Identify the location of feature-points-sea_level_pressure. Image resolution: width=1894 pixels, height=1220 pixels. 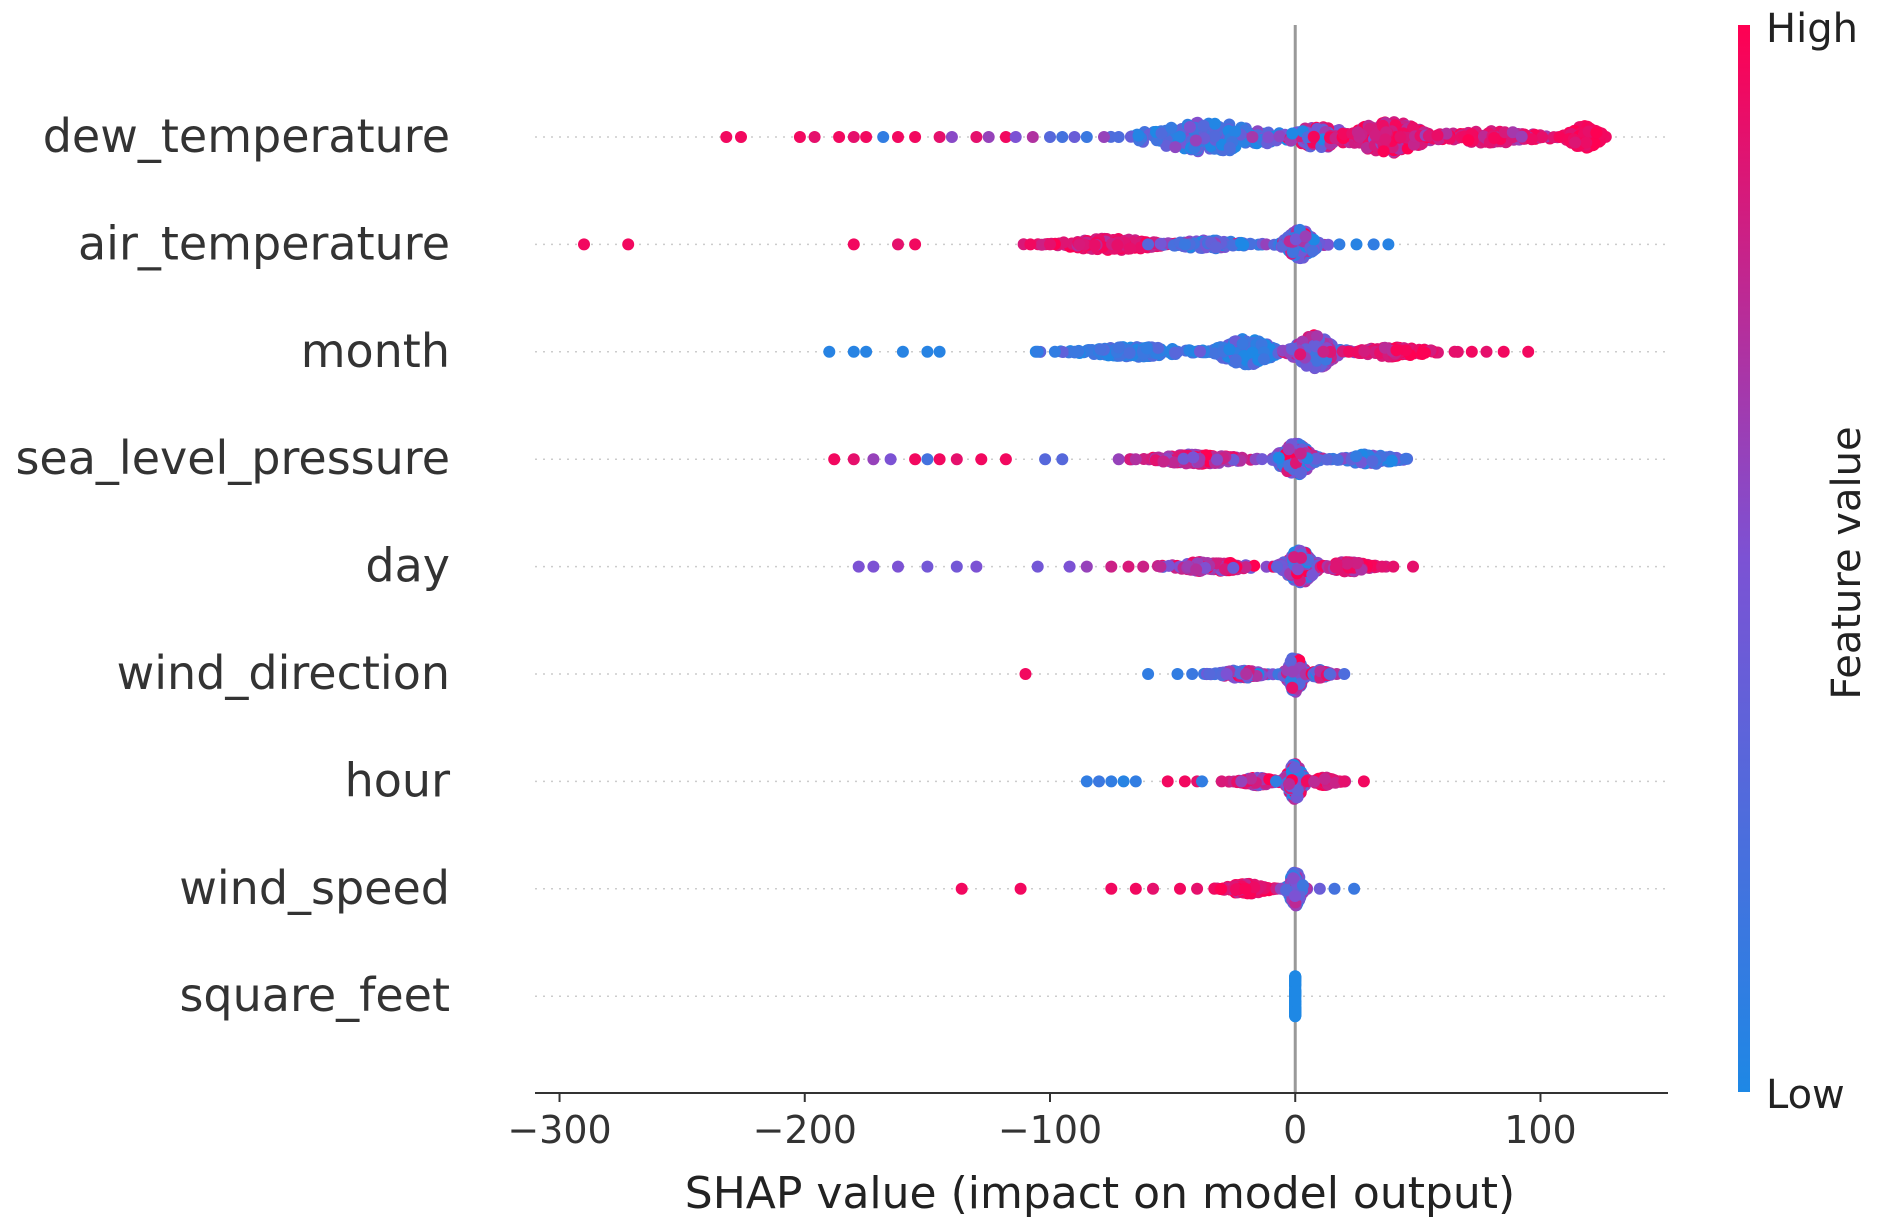
(1121, 459).